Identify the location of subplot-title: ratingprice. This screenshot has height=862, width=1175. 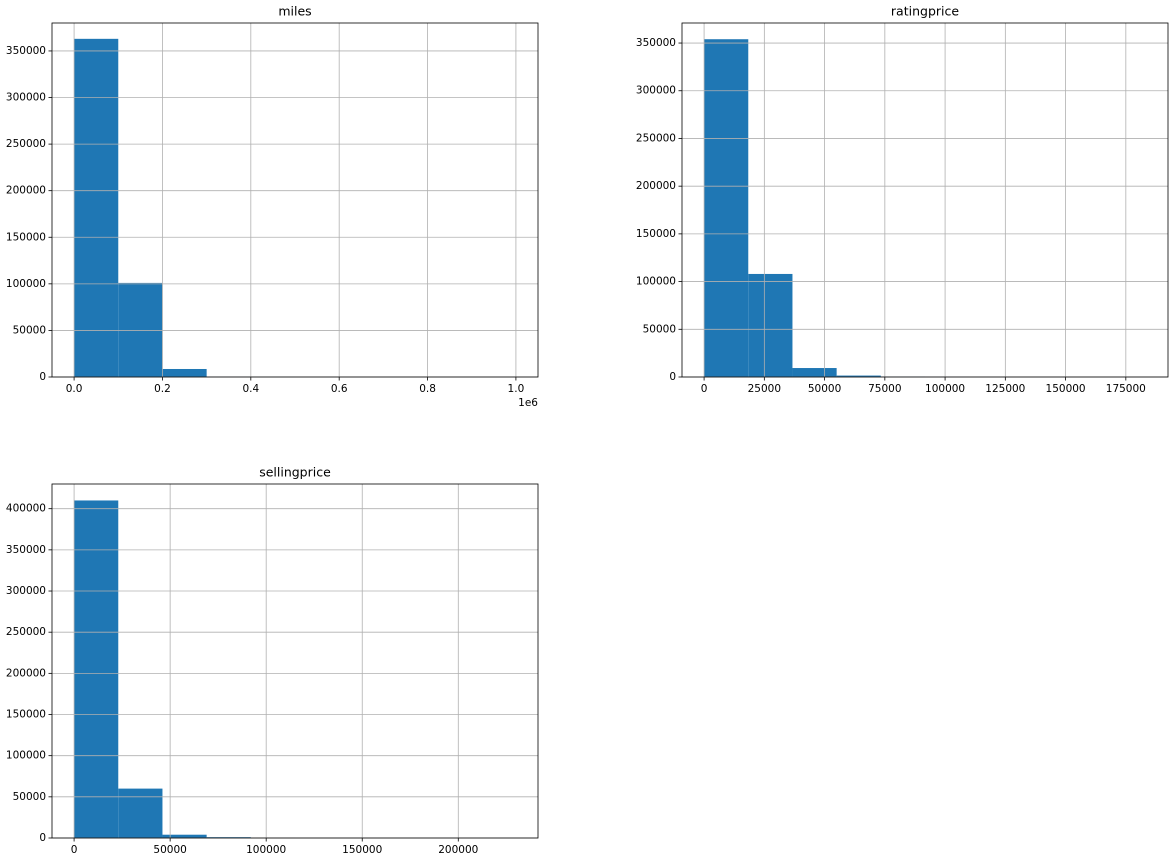
(925, 11).